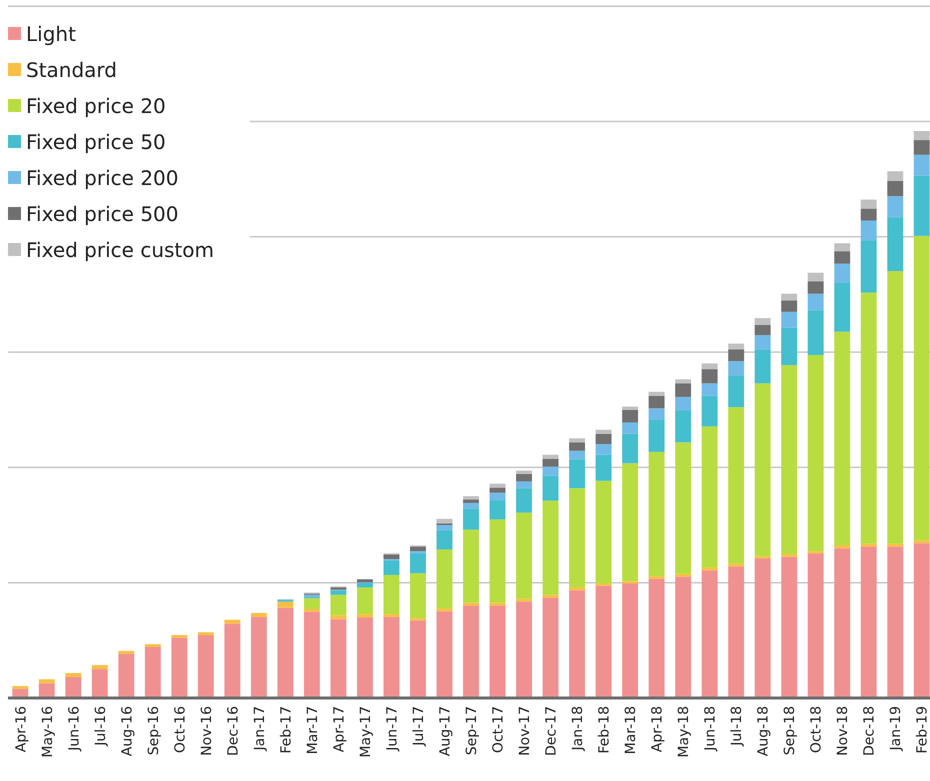 The image size is (930, 781). Describe the element at coordinates (286, 730) in the screenshot. I see `x-tick-label: Feb-17` at that location.